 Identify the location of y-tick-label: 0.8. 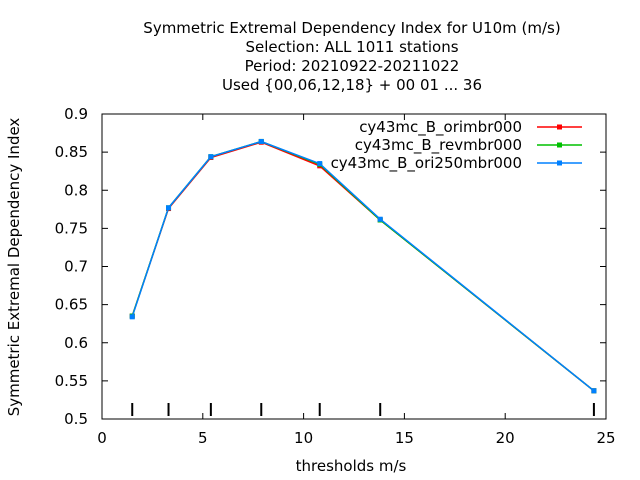
(76, 190).